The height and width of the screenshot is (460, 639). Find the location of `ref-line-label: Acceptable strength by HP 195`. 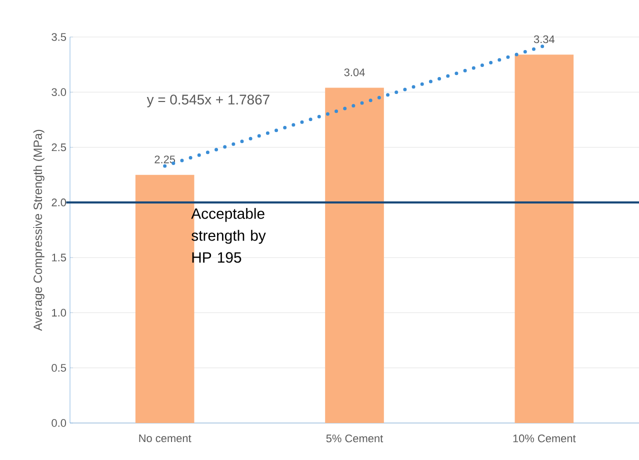

ref-line-label: Acceptable strength by HP 195 is located at coordinates (228, 235).